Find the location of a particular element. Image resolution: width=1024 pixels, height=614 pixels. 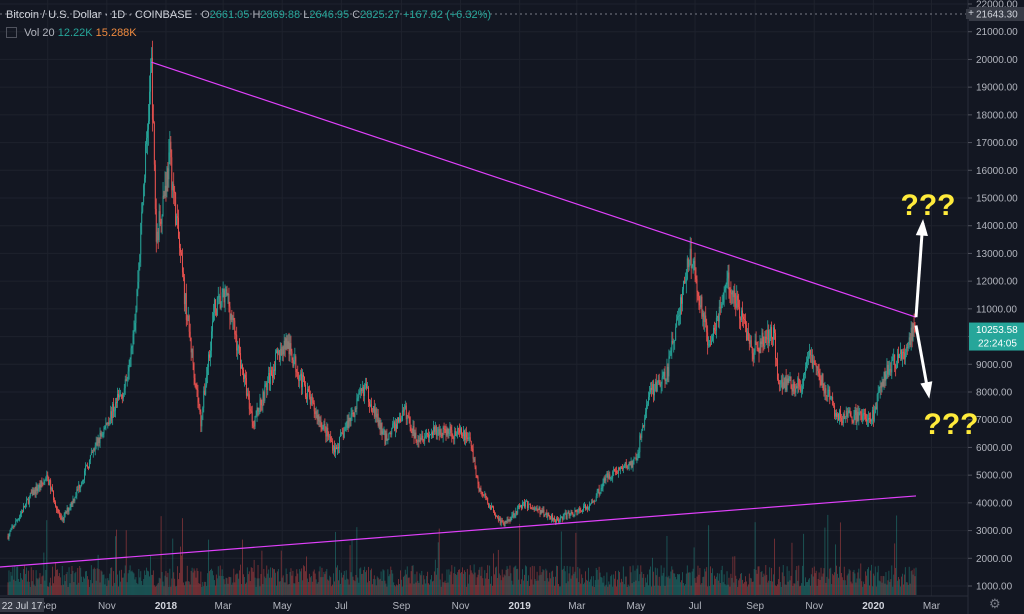

volume-label: Vol 20 is located at coordinates (39, 33).